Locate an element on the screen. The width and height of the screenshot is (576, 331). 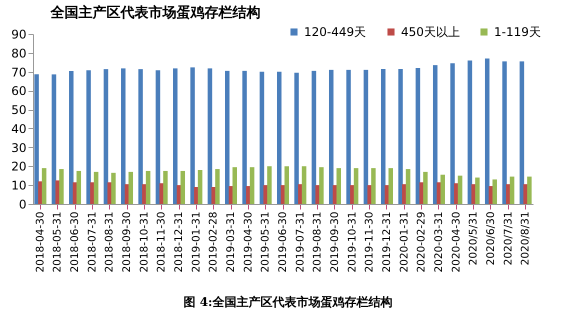
legend-label: 450天以上 is located at coordinates (430, 32).